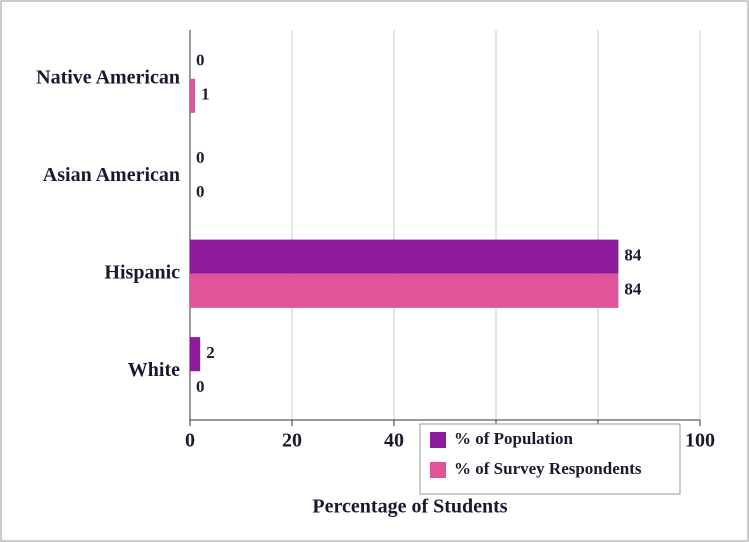 This screenshot has height=542, width=749. Describe the element at coordinates (111, 175) in the screenshot. I see `y-tick-label: Asian American` at that location.